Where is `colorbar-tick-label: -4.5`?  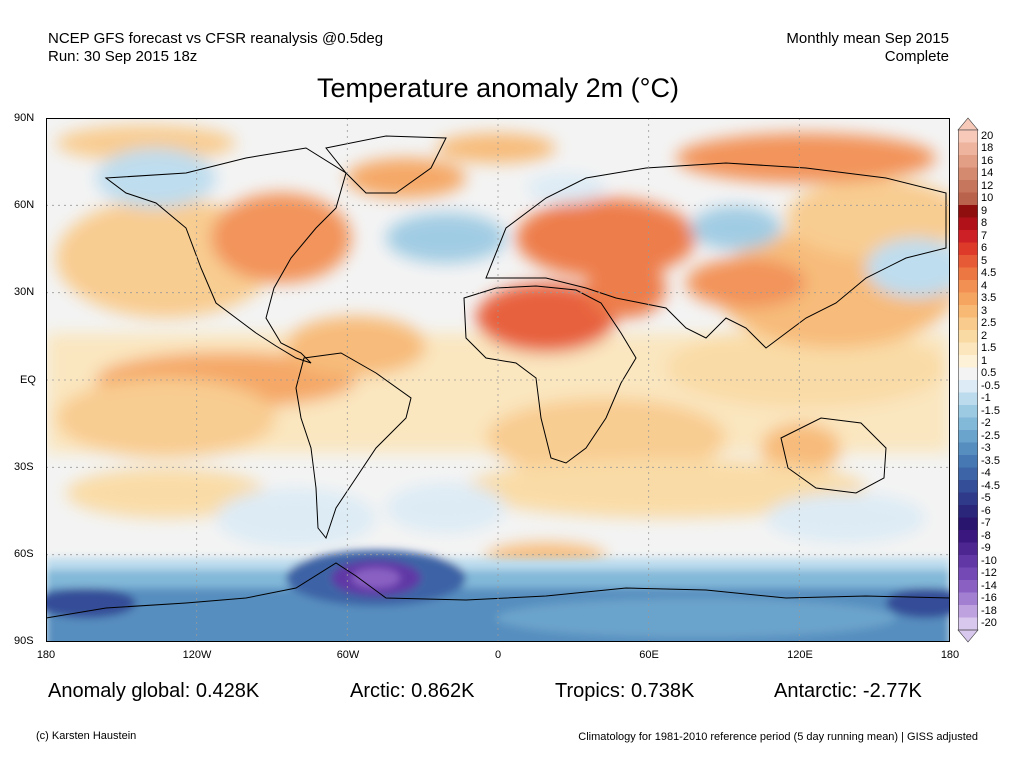 colorbar-tick-label: -4.5 is located at coordinates (990, 485).